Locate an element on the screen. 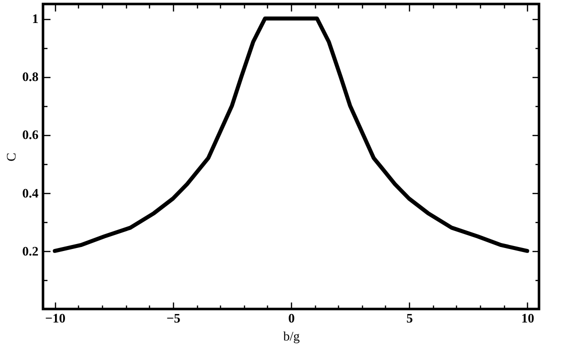  y-tick-label: 0.4 is located at coordinates (30, 192).